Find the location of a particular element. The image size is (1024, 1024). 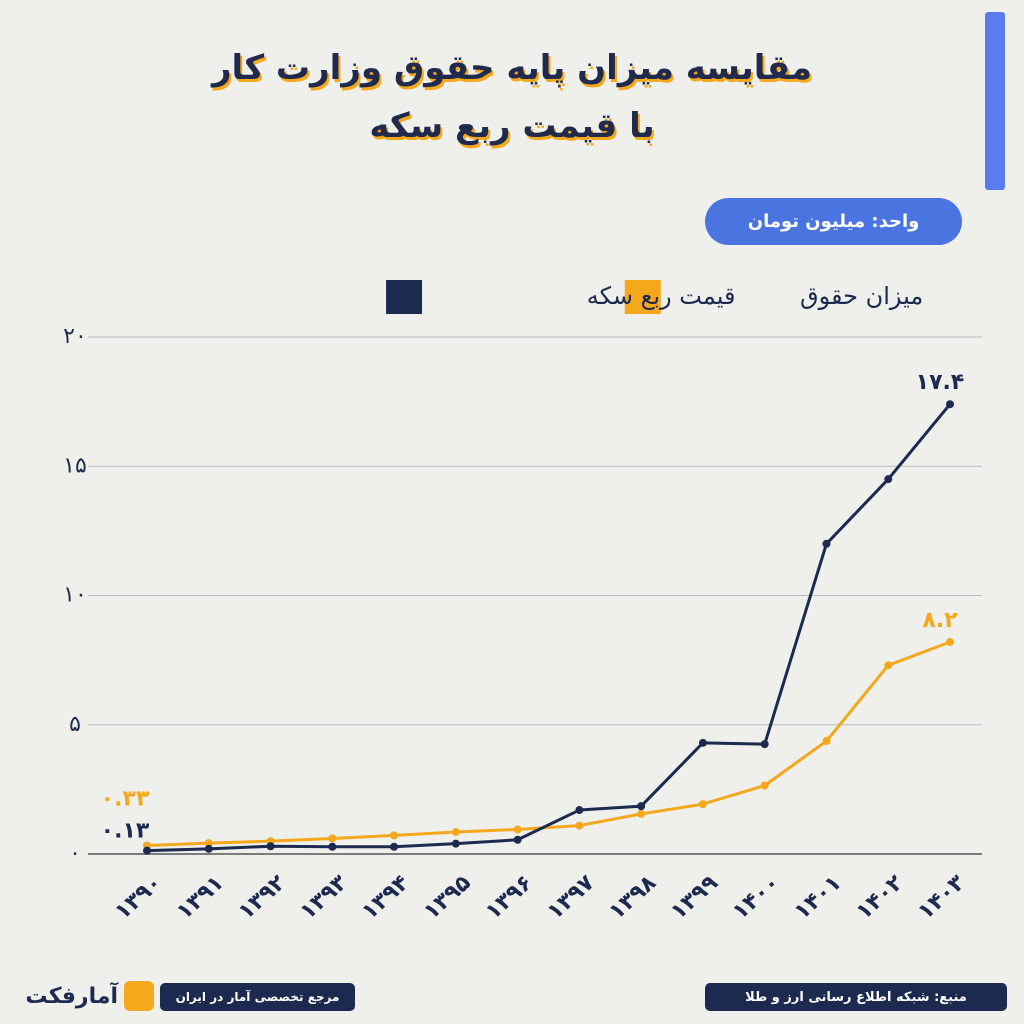

x-tick-label: ۱۴۰۰ is located at coordinates (756, 897).